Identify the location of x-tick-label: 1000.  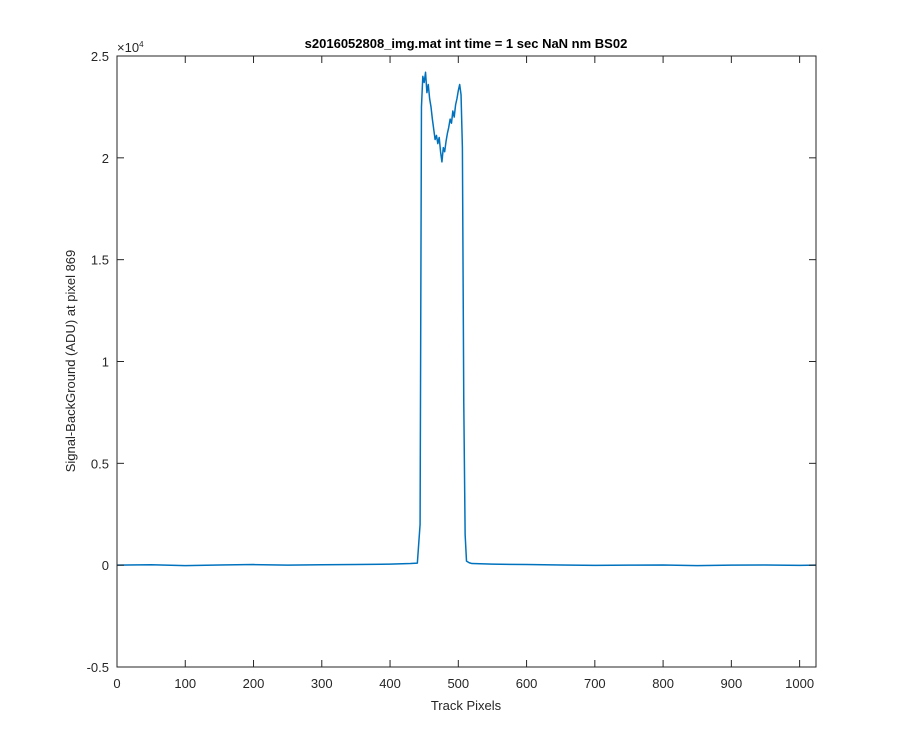
(799, 683).